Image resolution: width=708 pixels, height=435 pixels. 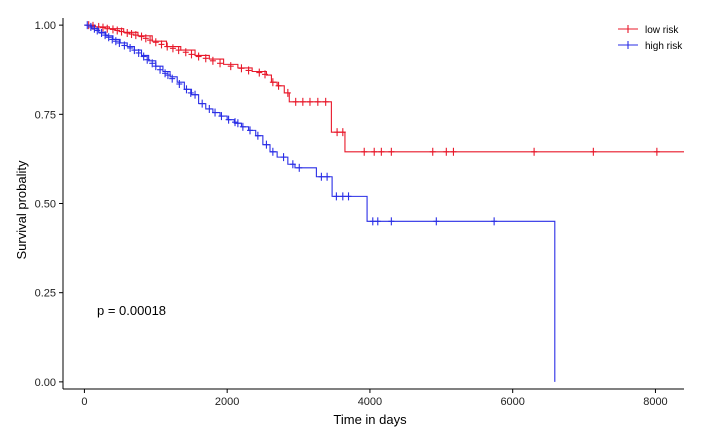 What do you see at coordinates (45, 115) in the screenshot?
I see `y-tick-label: 0.75` at bounding box center [45, 115].